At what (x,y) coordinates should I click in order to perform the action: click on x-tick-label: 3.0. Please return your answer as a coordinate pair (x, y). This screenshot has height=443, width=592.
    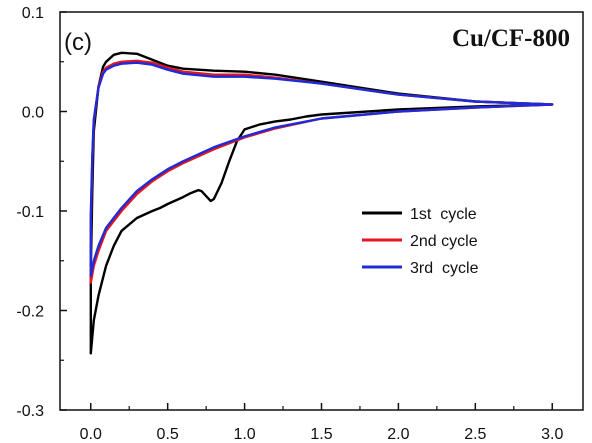
    Looking at the image, I should click on (552, 434).